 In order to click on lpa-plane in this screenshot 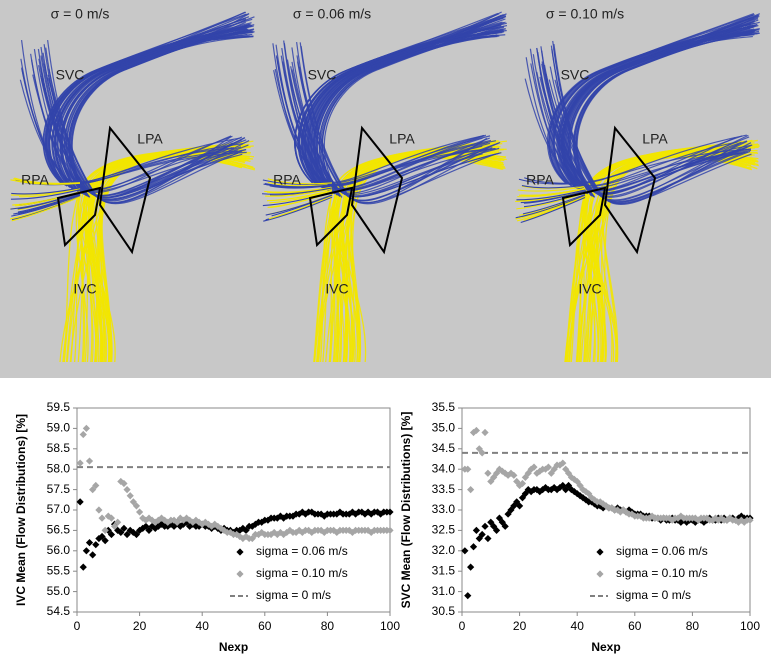, I will do `click(377, 190)`.